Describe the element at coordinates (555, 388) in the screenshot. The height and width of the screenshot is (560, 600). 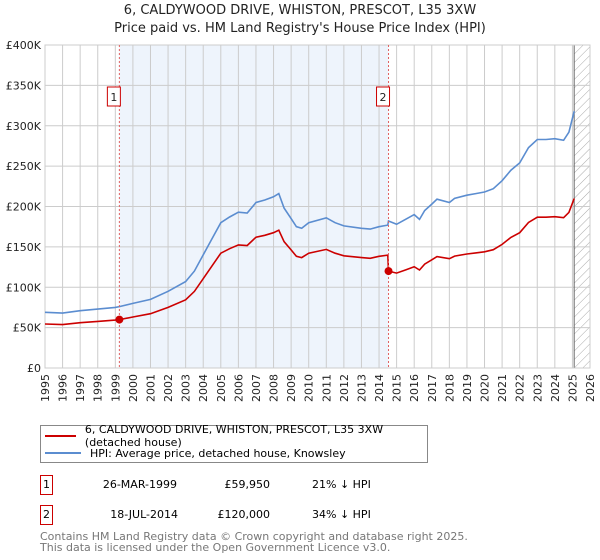
I see `x-tick-label: 2024` at that location.